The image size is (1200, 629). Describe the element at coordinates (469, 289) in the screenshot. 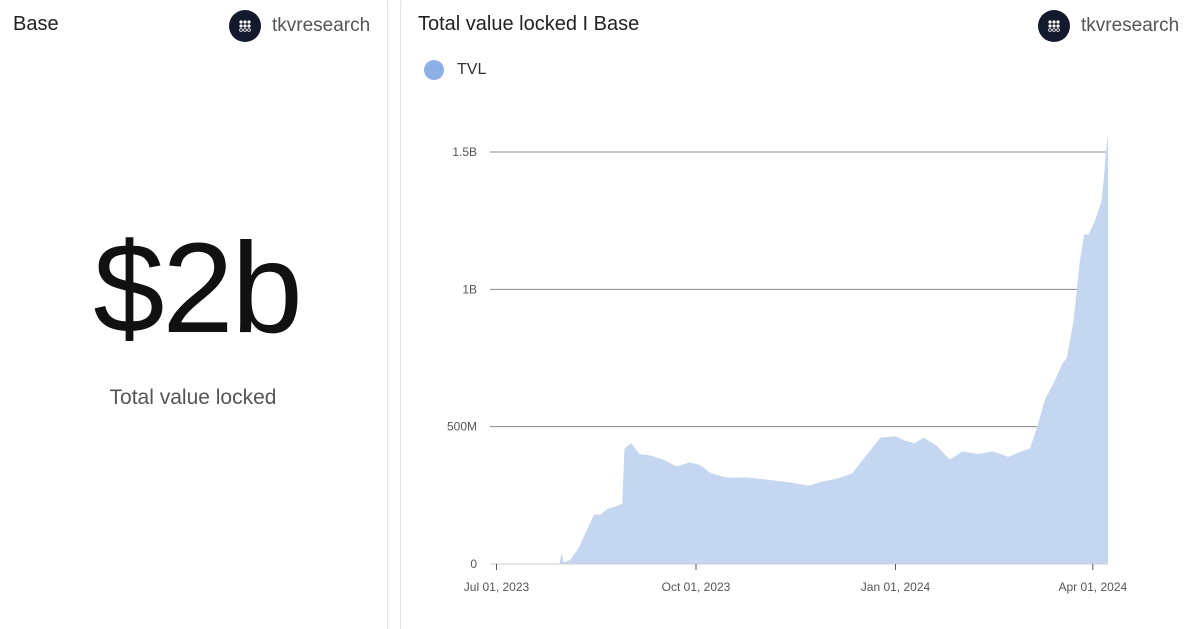

I see `y-tick-label: 1B` at that location.